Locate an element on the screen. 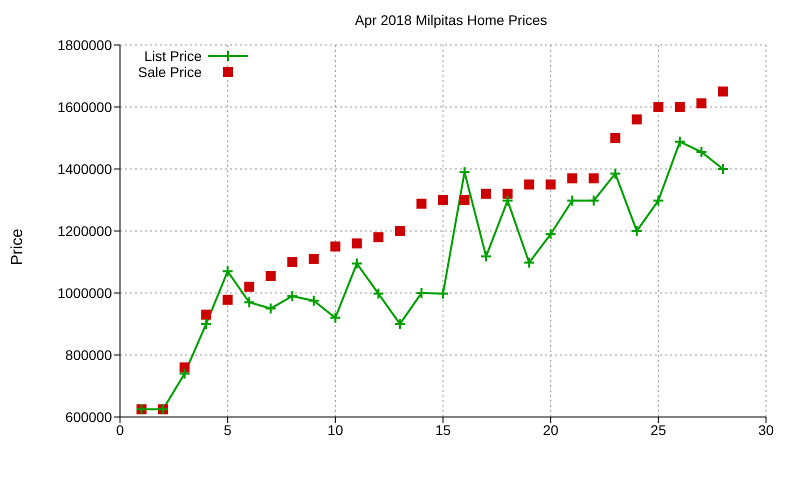  y-tick-label: 1800000 is located at coordinates (84, 44).